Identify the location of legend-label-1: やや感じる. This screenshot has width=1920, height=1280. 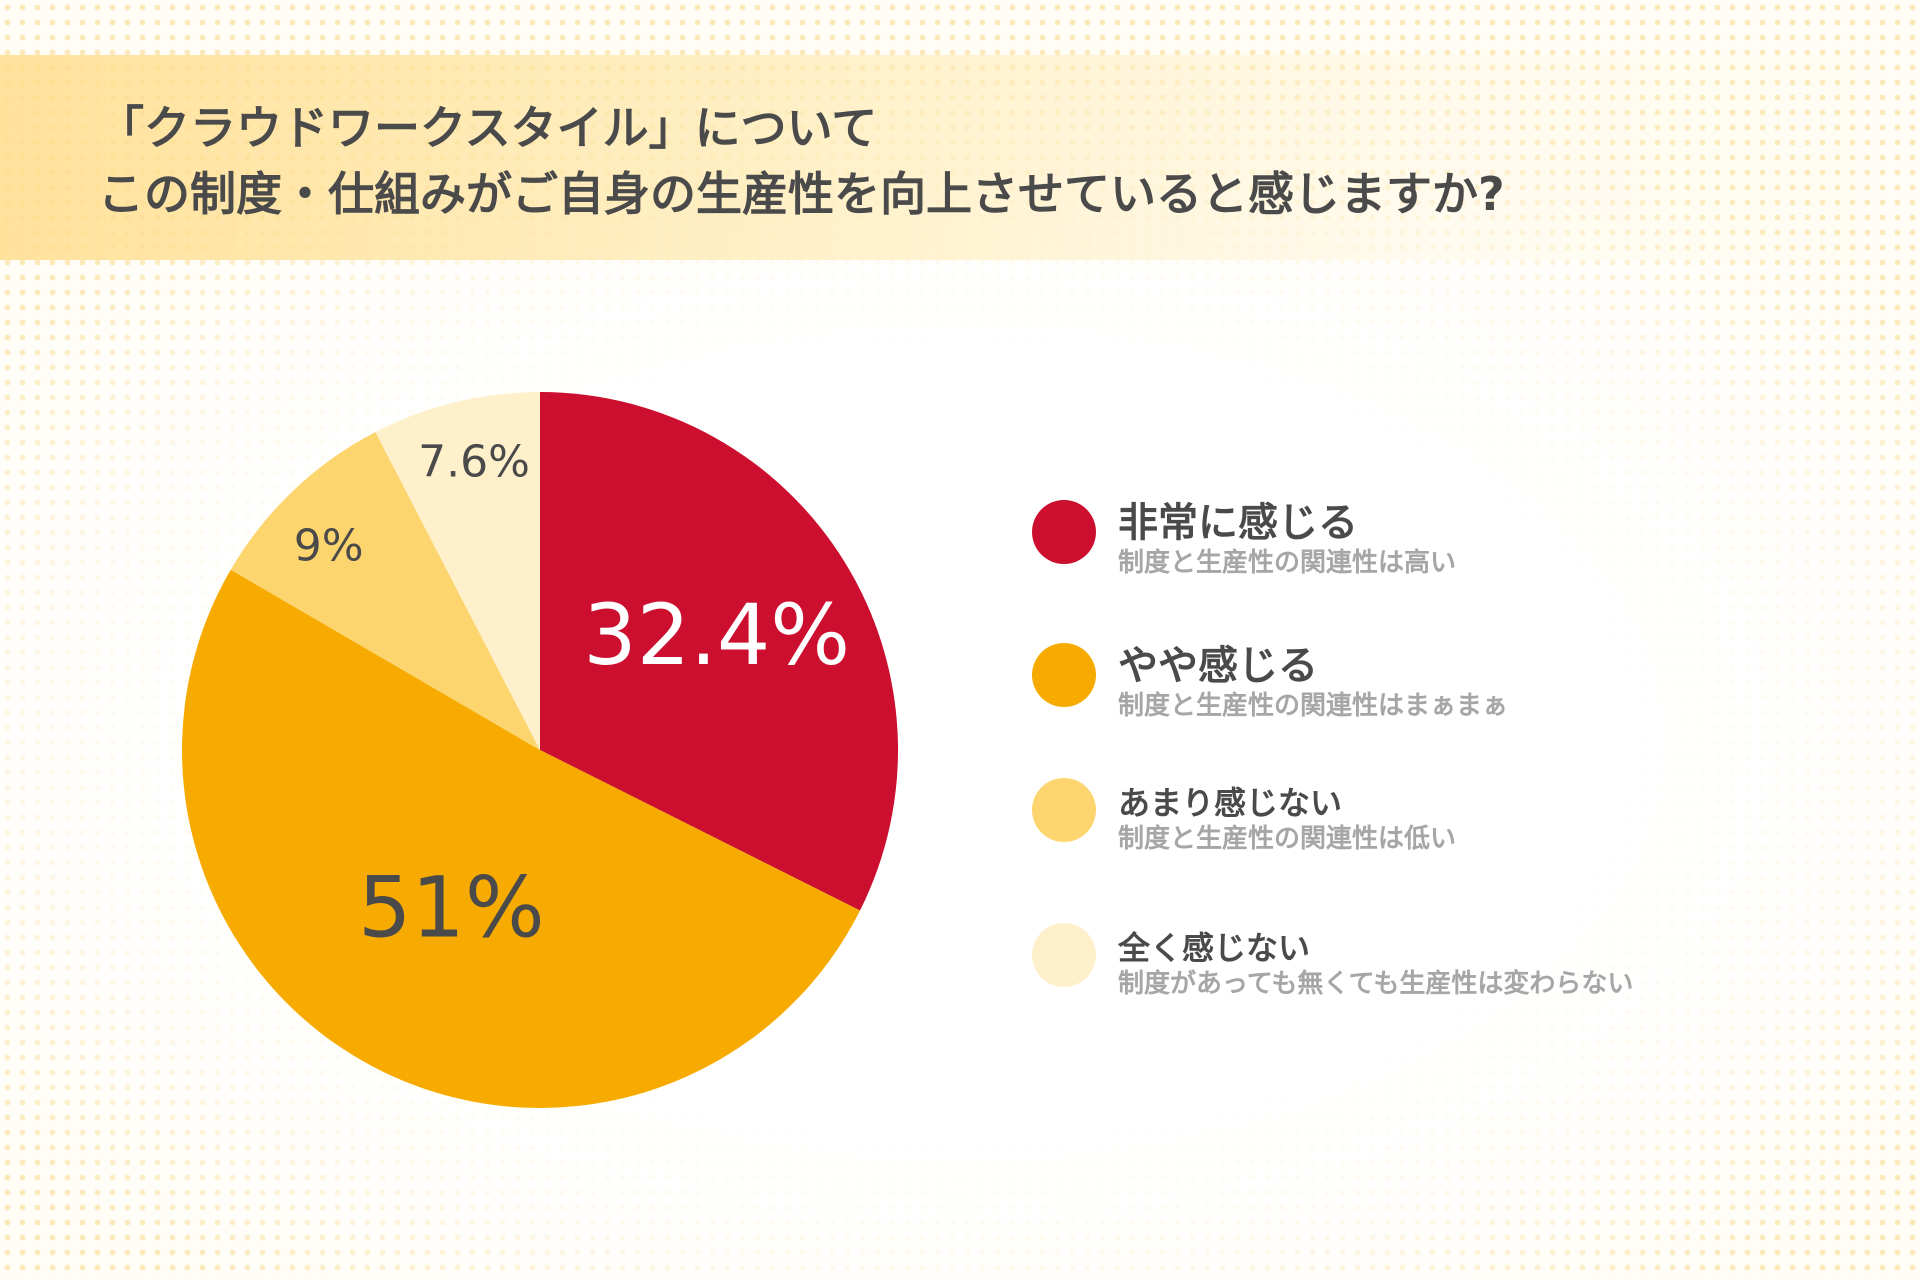
(1218, 666).